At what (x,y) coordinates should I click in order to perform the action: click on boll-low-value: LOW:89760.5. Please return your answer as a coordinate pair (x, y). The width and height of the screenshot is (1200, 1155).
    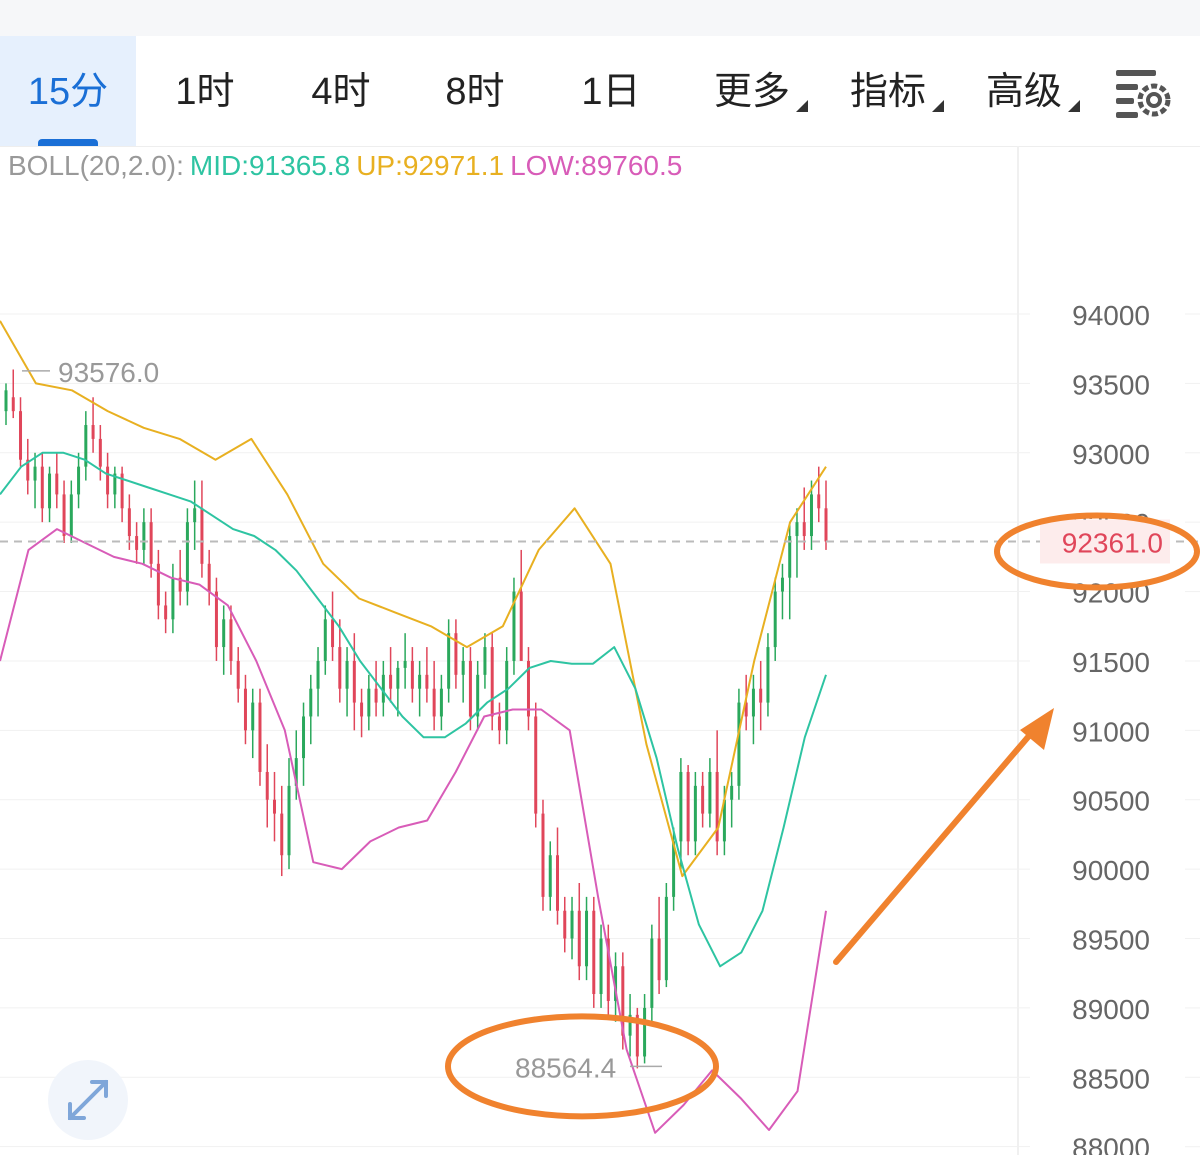
    Looking at the image, I should click on (596, 165).